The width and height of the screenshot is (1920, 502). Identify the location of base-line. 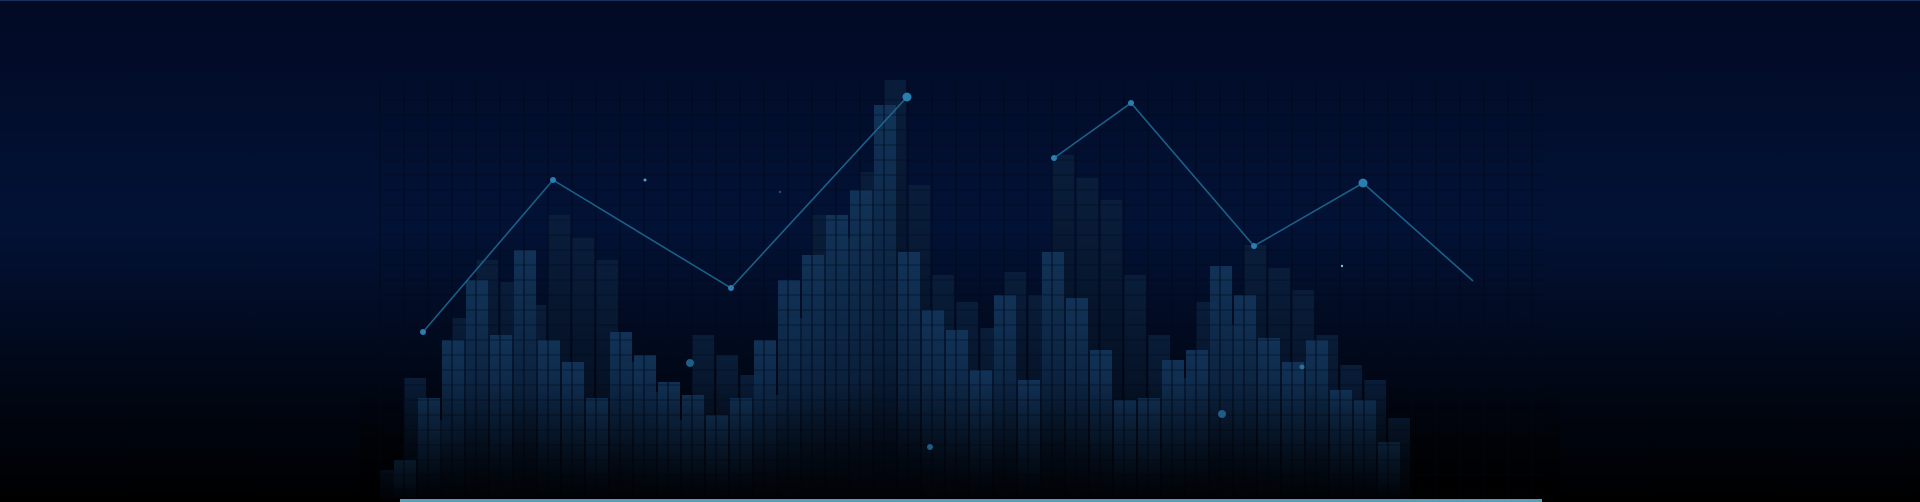
(971, 500).